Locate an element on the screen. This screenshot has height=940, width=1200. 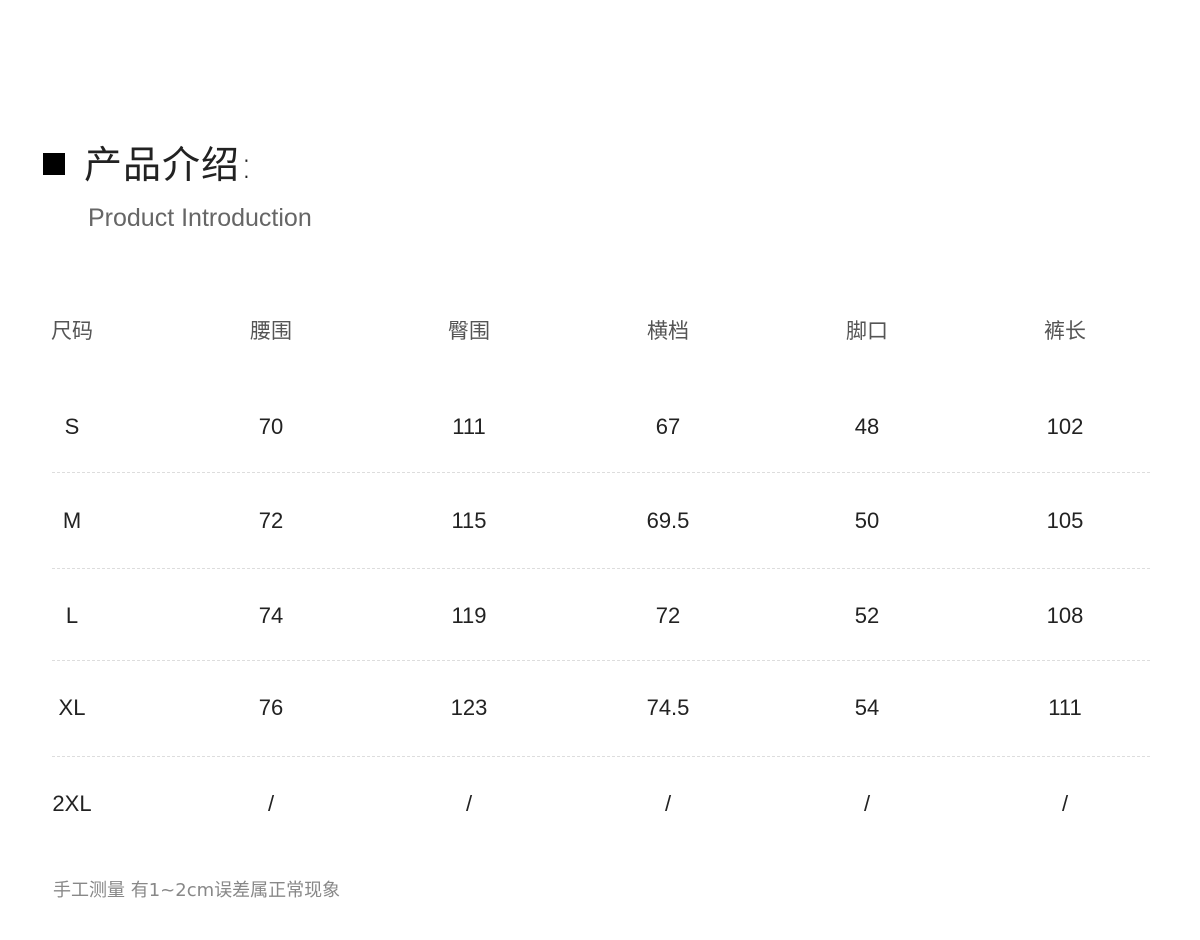
column-header: 脚口 is located at coordinates (867, 331).